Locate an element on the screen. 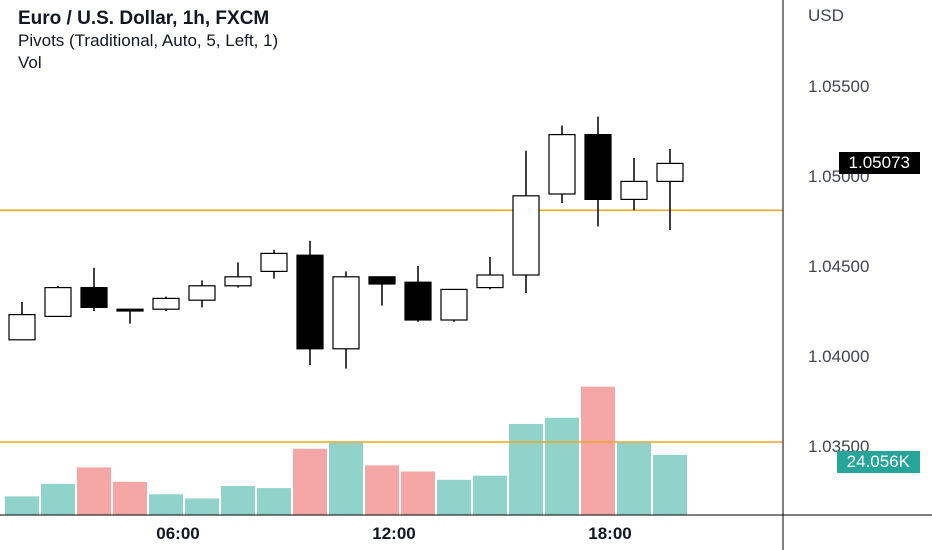 The height and width of the screenshot is (550, 932). currency-label: USD is located at coordinates (826, 15).